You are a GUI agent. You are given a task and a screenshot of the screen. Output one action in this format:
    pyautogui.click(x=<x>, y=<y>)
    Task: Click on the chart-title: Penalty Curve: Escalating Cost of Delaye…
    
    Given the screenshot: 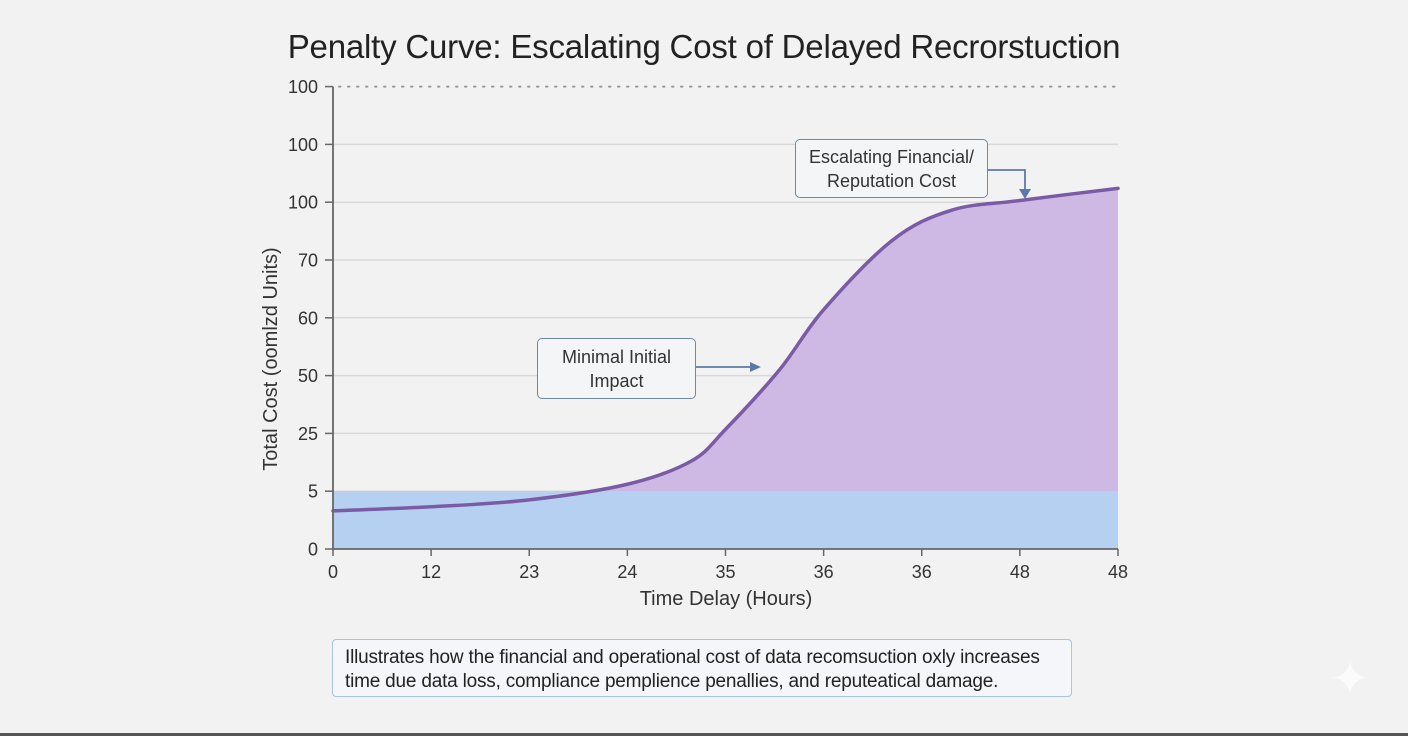 What is the action you would take?
    pyautogui.click(x=704, y=46)
    